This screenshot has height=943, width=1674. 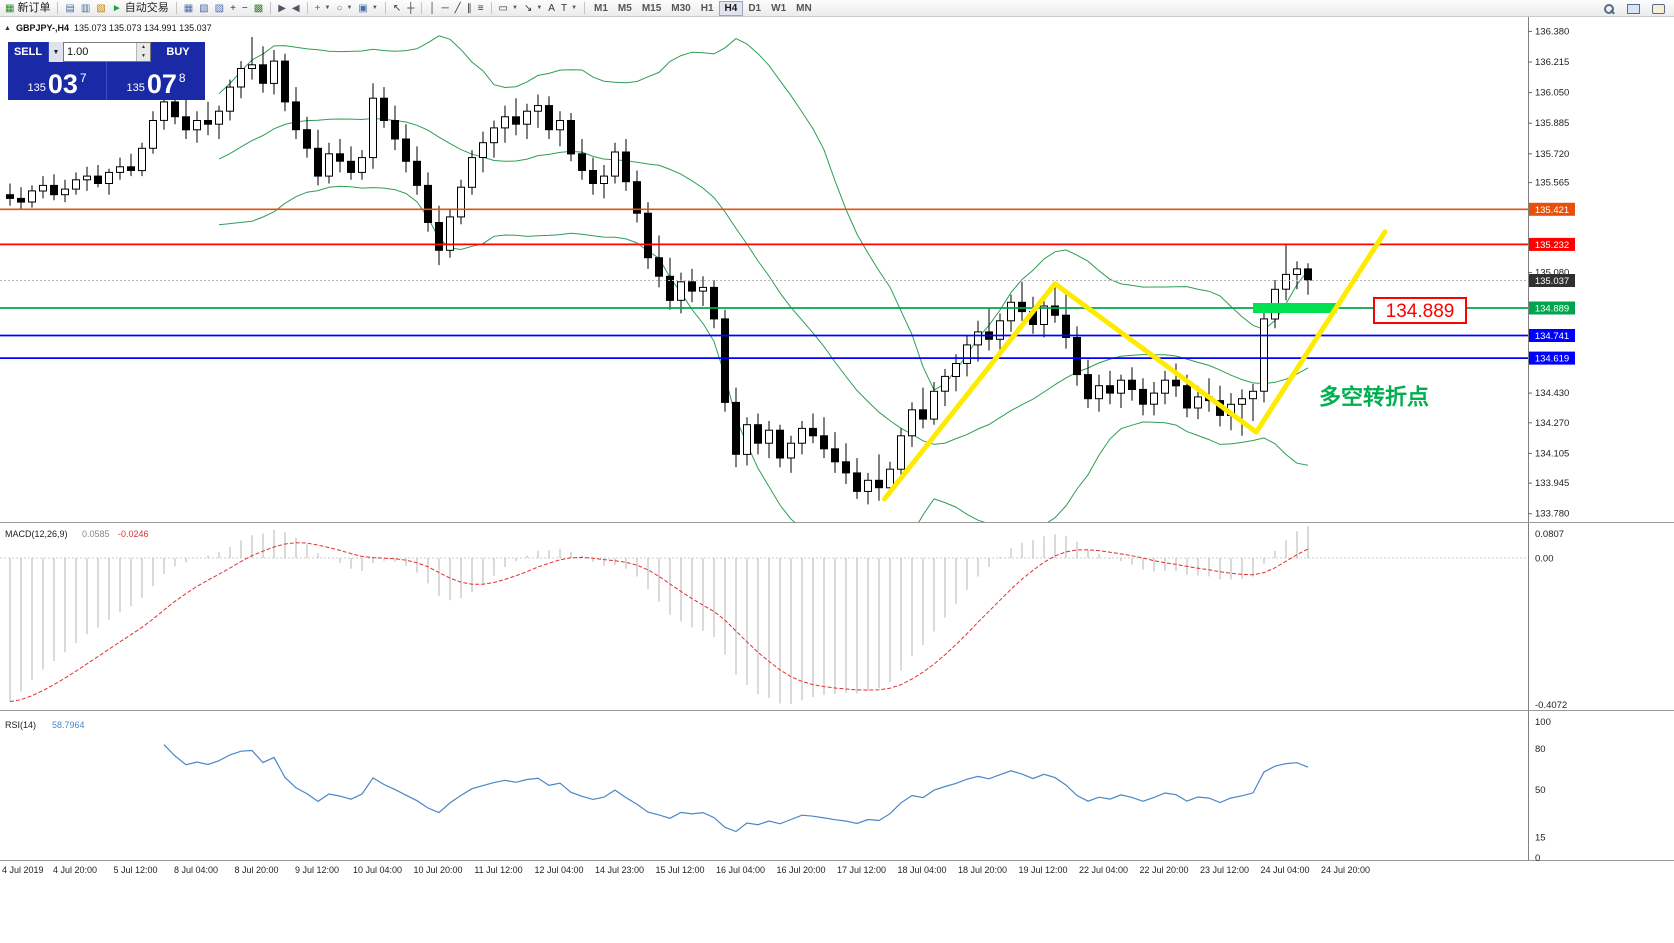 I want to click on toolbar-right-icons, so click(x=1637, y=8).